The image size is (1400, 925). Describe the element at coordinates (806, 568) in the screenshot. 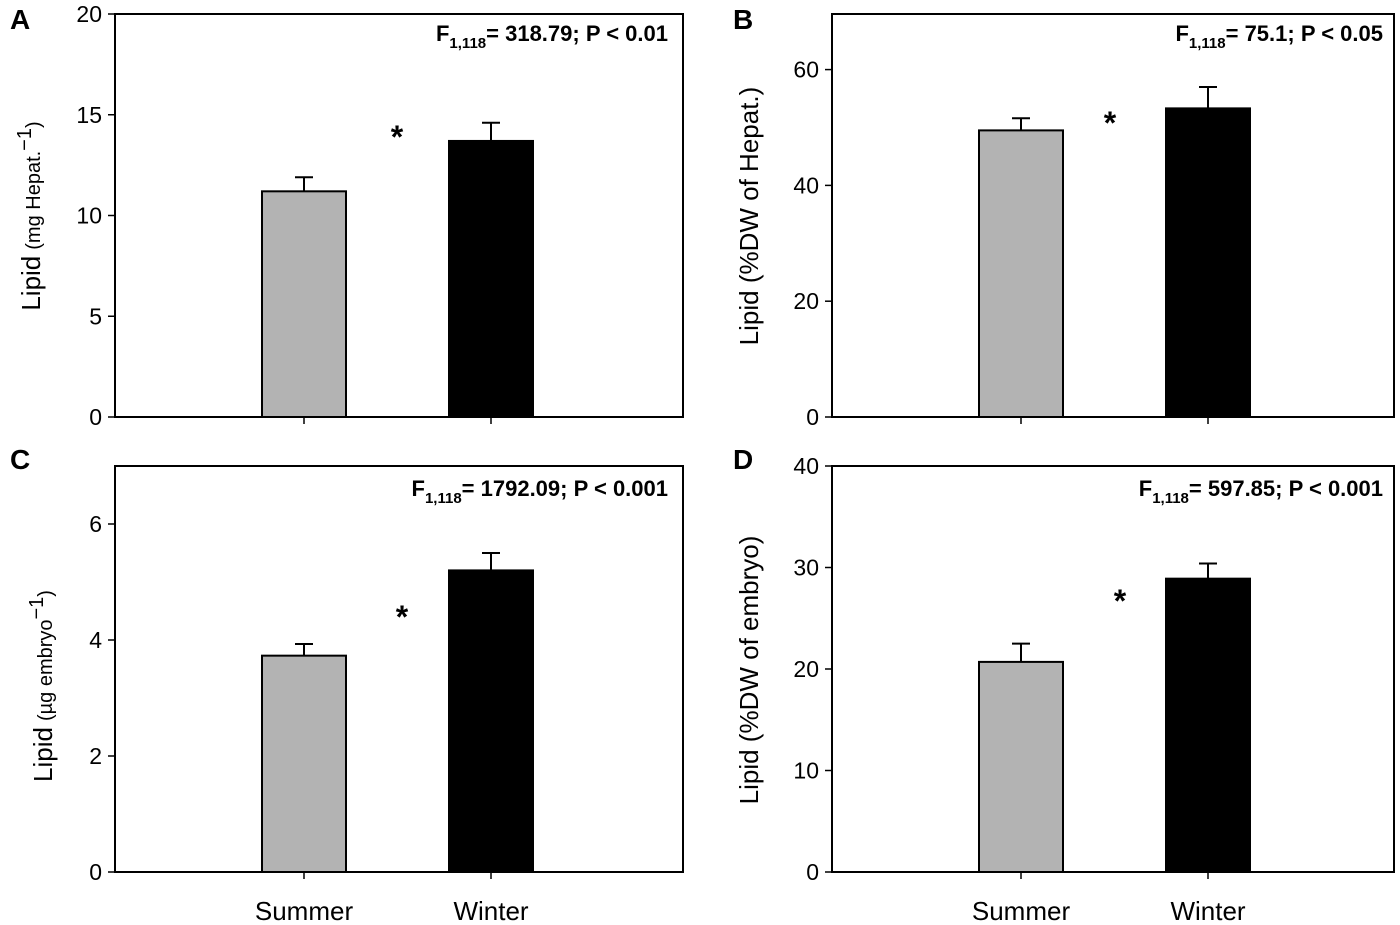

I see `y-tick-label: 30` at that location.